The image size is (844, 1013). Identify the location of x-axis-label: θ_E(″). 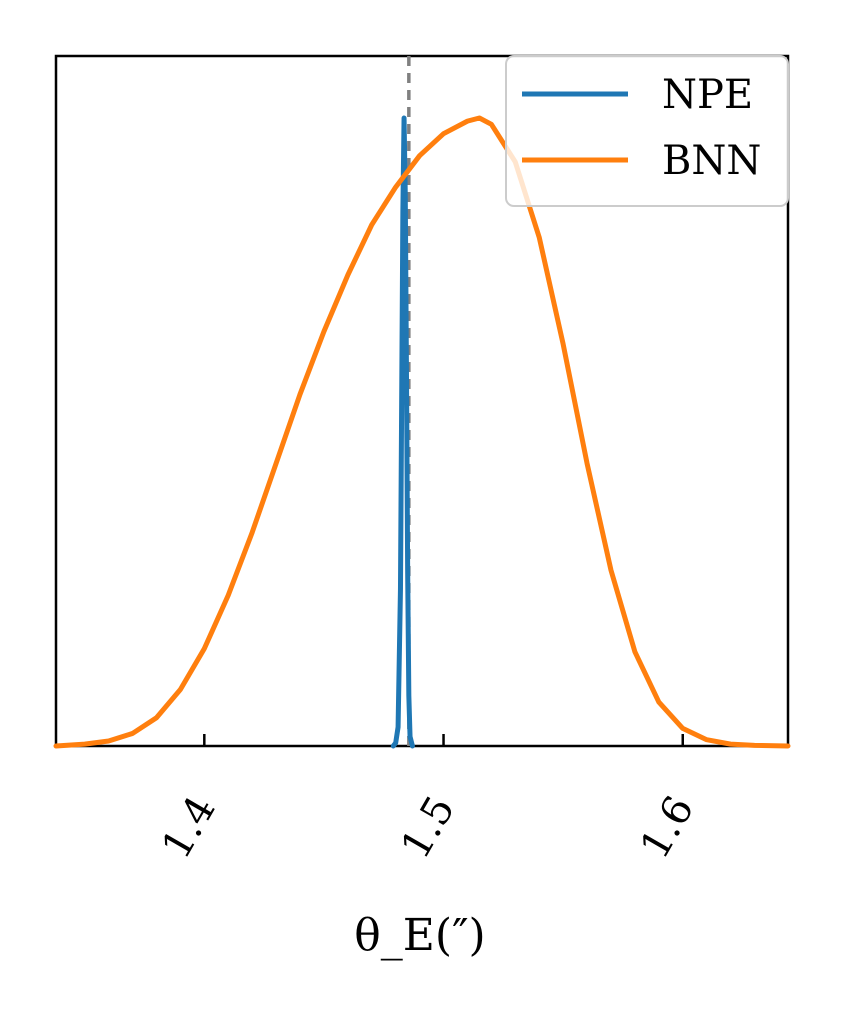
(419, 935).